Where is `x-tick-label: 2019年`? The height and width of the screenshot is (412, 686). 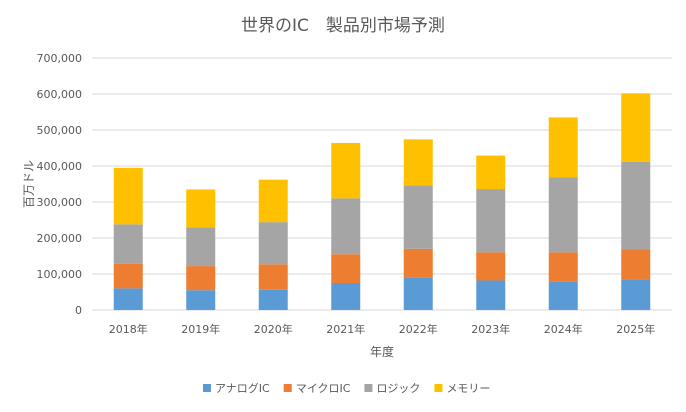 x-tick-label: 2019年 is located at coordinates (200, 329).